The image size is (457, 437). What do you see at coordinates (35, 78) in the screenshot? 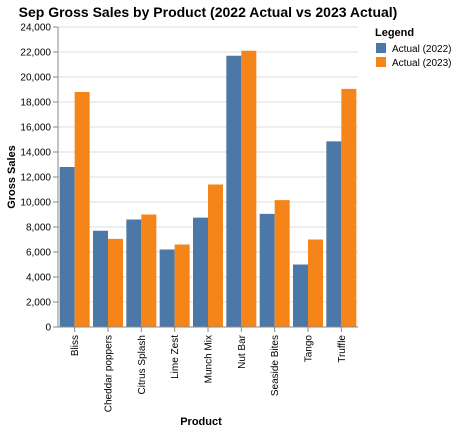
I see `y-tick-label: 20,000` at bounding box center [35, 78].